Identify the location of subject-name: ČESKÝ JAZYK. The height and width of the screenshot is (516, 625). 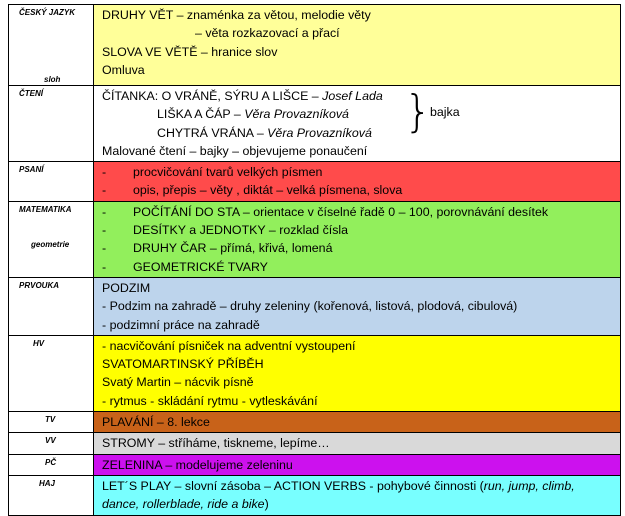
(47, 12).